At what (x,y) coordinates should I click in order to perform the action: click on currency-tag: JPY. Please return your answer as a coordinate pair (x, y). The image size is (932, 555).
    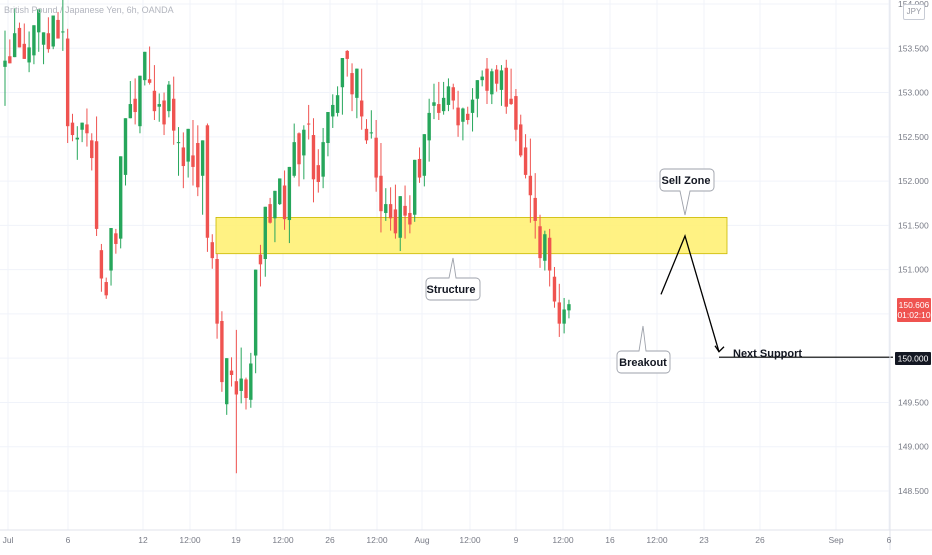
    Looking at the image, I should click on (914, 12).